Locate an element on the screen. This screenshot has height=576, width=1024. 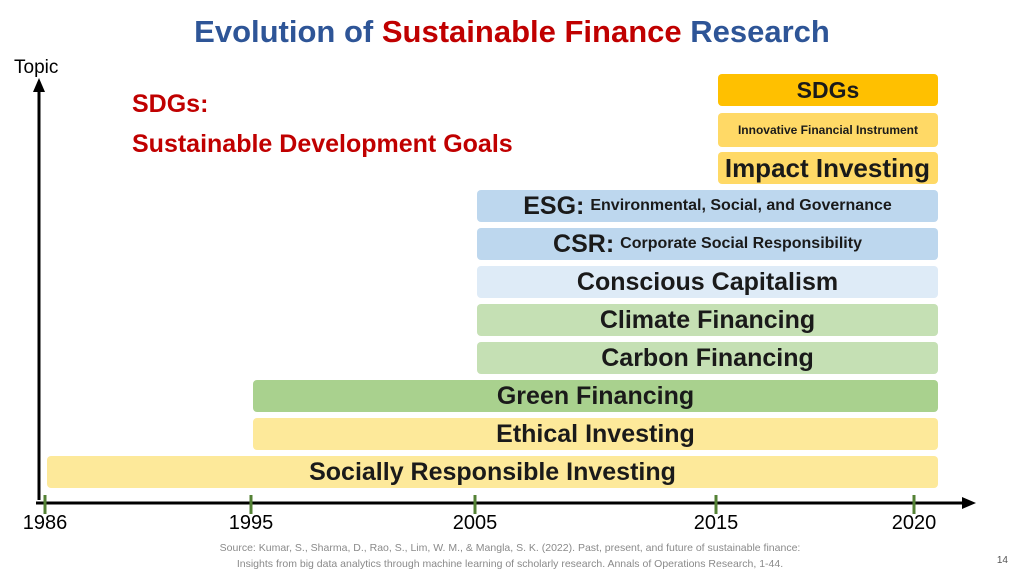
year-label-1995: 1995 is located at coordinates (251, 523).